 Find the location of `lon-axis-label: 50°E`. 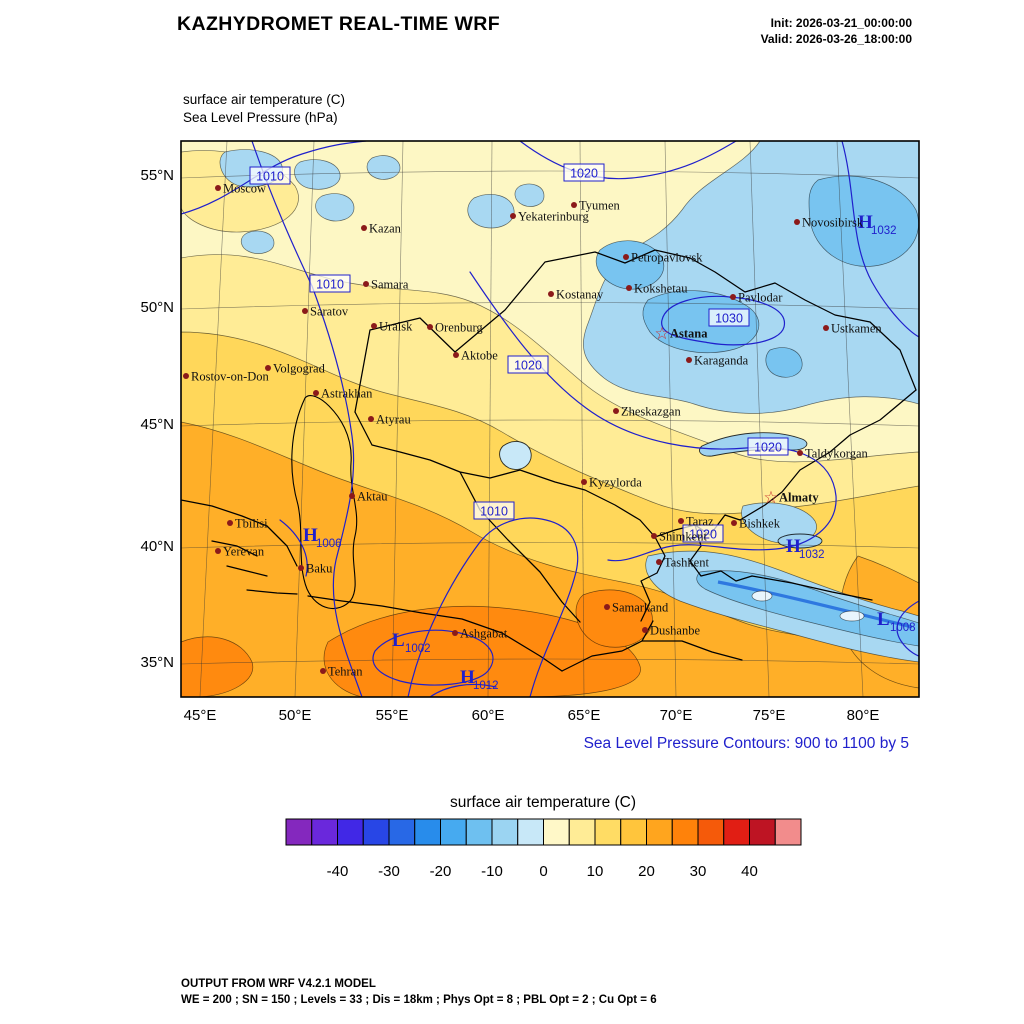

lon-axis-label: 50°E is located at coordinates (295, 715).